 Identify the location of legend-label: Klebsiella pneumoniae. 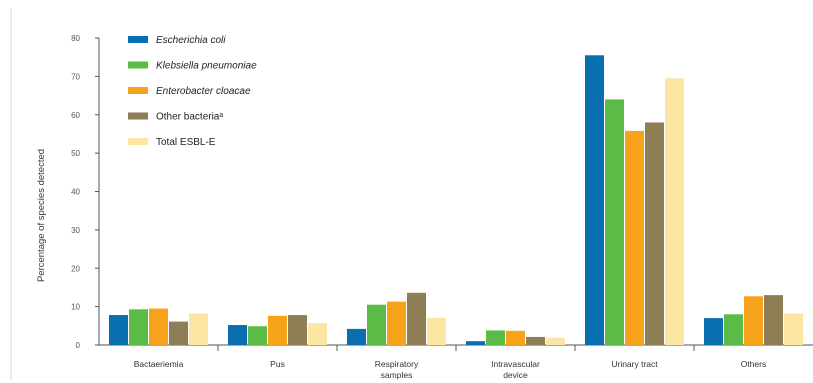
(206, 66).